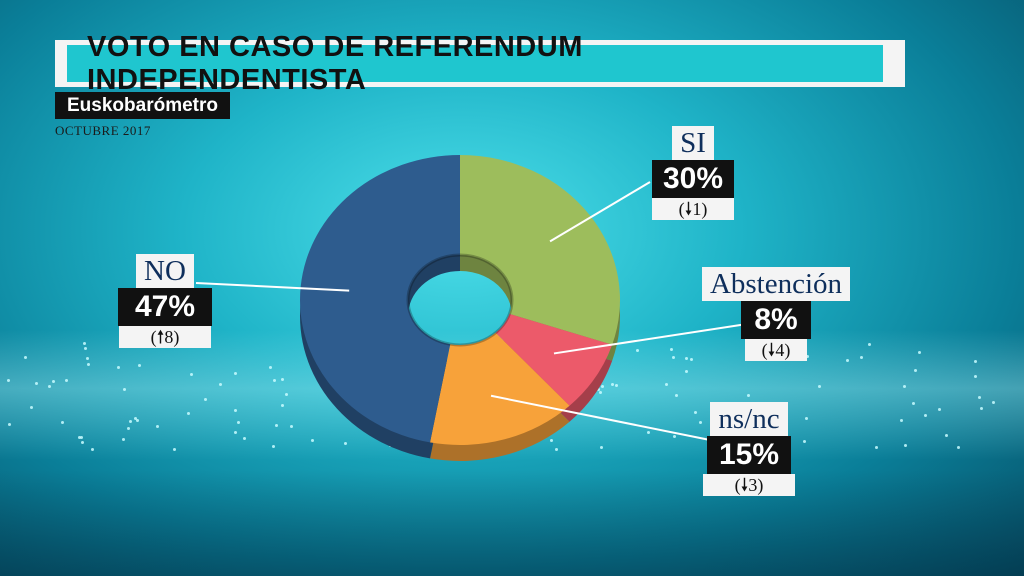 This screenshot has width=1024, height=576. I want to click on label-si: SI 30% (🠗1), so click(693, 173).